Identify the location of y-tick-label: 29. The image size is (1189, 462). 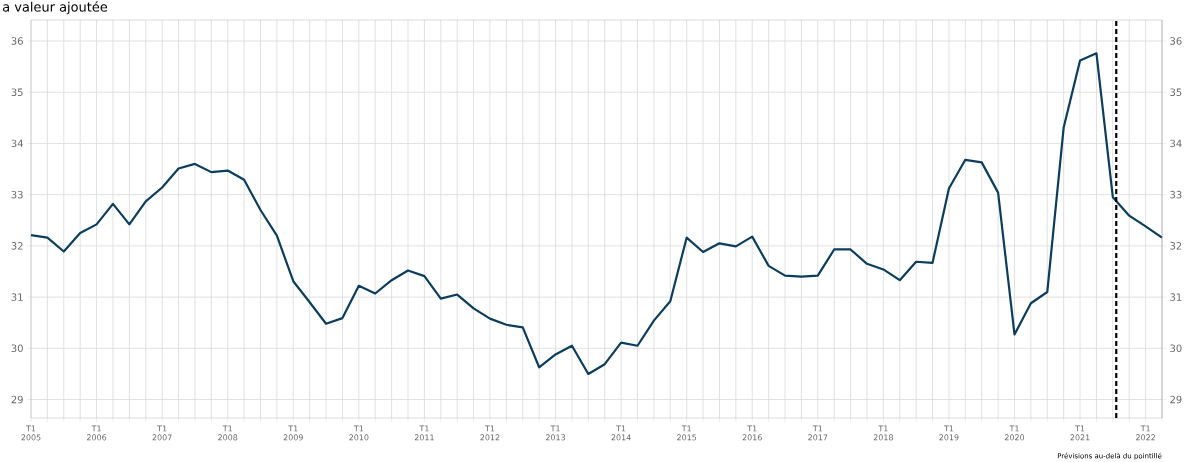
(17, 399).